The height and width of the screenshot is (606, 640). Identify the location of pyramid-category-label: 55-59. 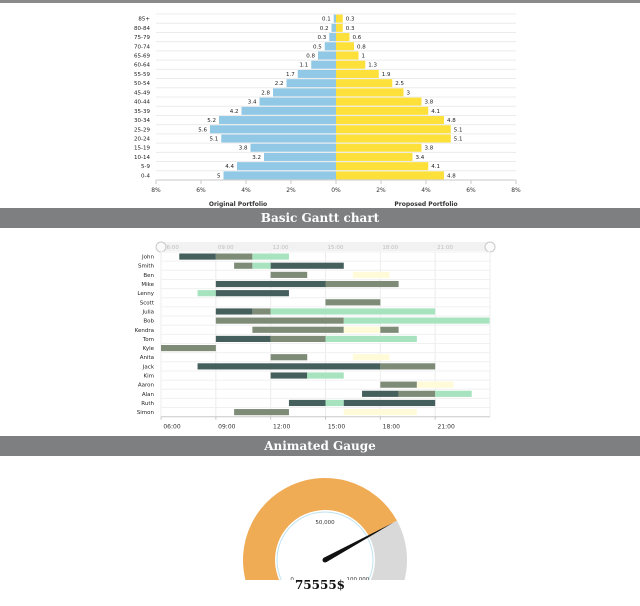
(142, 75).